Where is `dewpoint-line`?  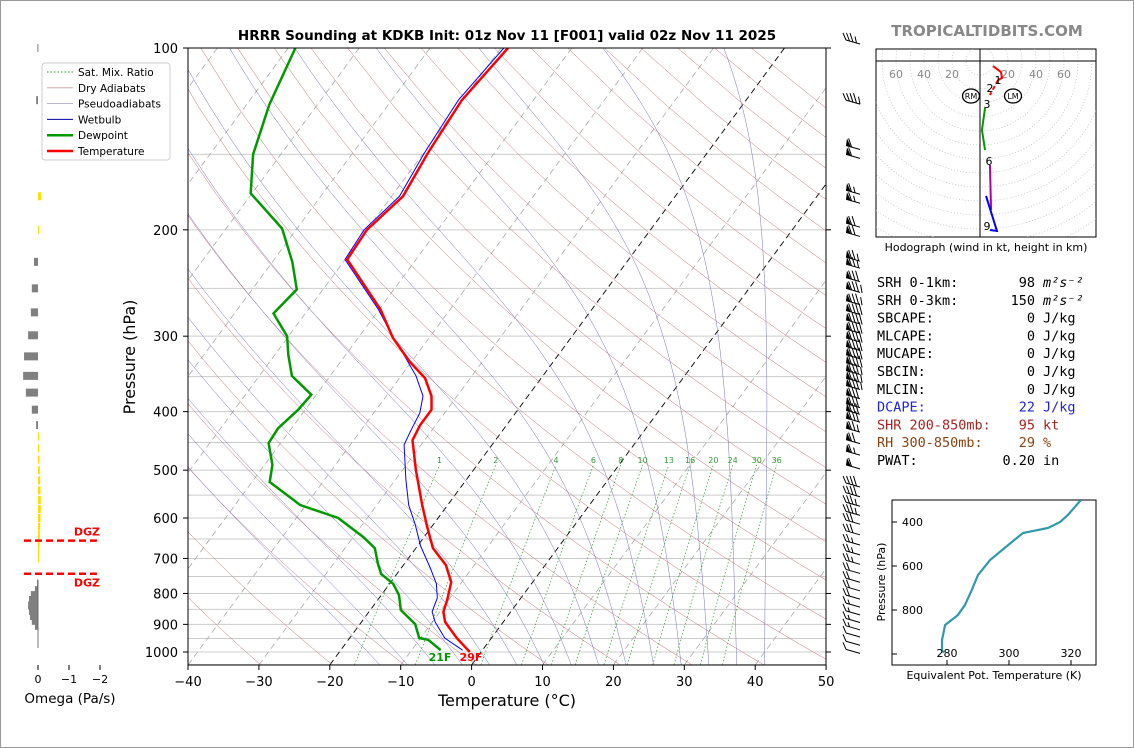
dewpoint-line is located at coordinates (345, 350).